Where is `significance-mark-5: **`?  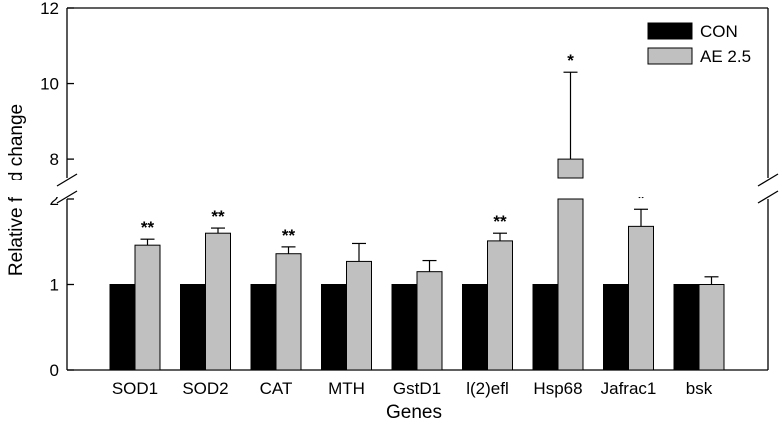 significance-mark-5: ** is located at coordinates (500, 221).